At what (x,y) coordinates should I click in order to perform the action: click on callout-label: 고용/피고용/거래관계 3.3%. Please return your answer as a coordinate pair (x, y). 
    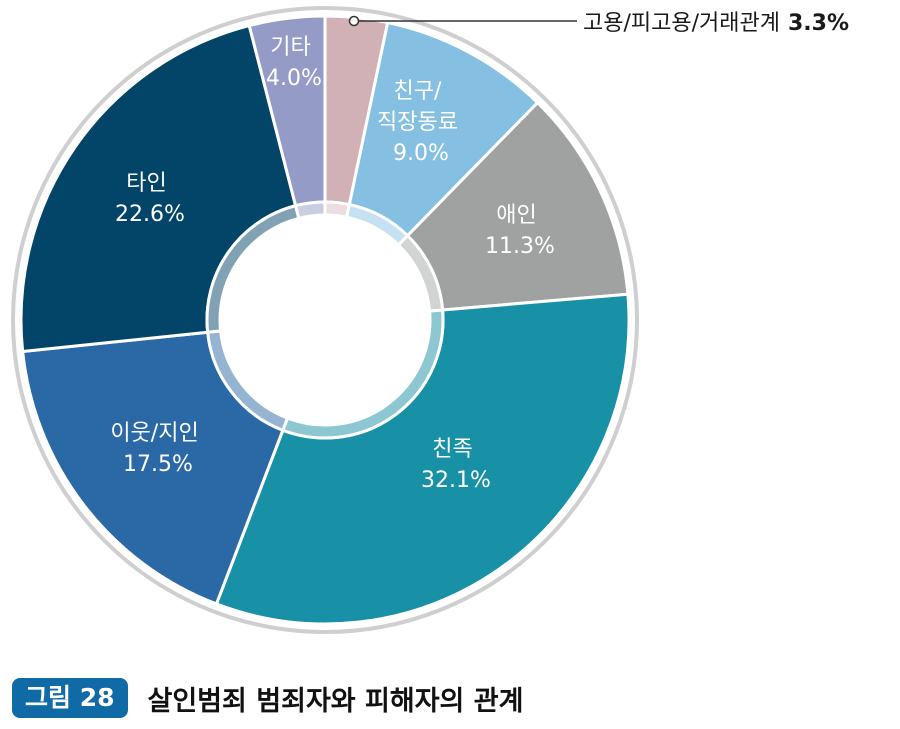
    Looking at the image, I should click on (716, 23).